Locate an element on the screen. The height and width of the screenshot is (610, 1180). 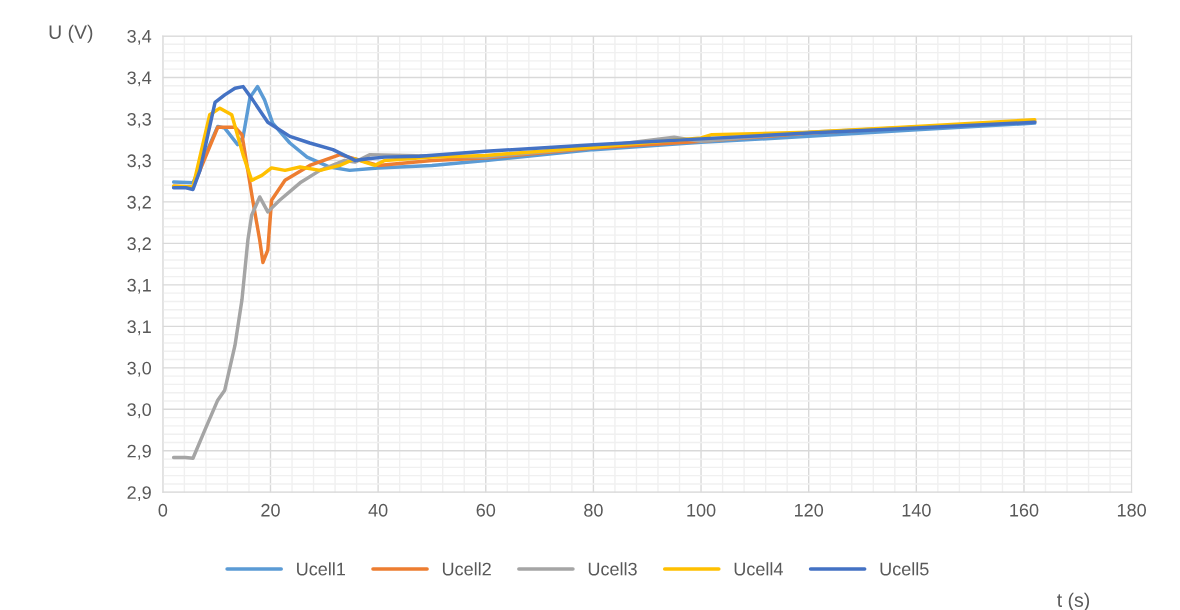
legend-label: Ucell5 is located at coordinates (904, 569).